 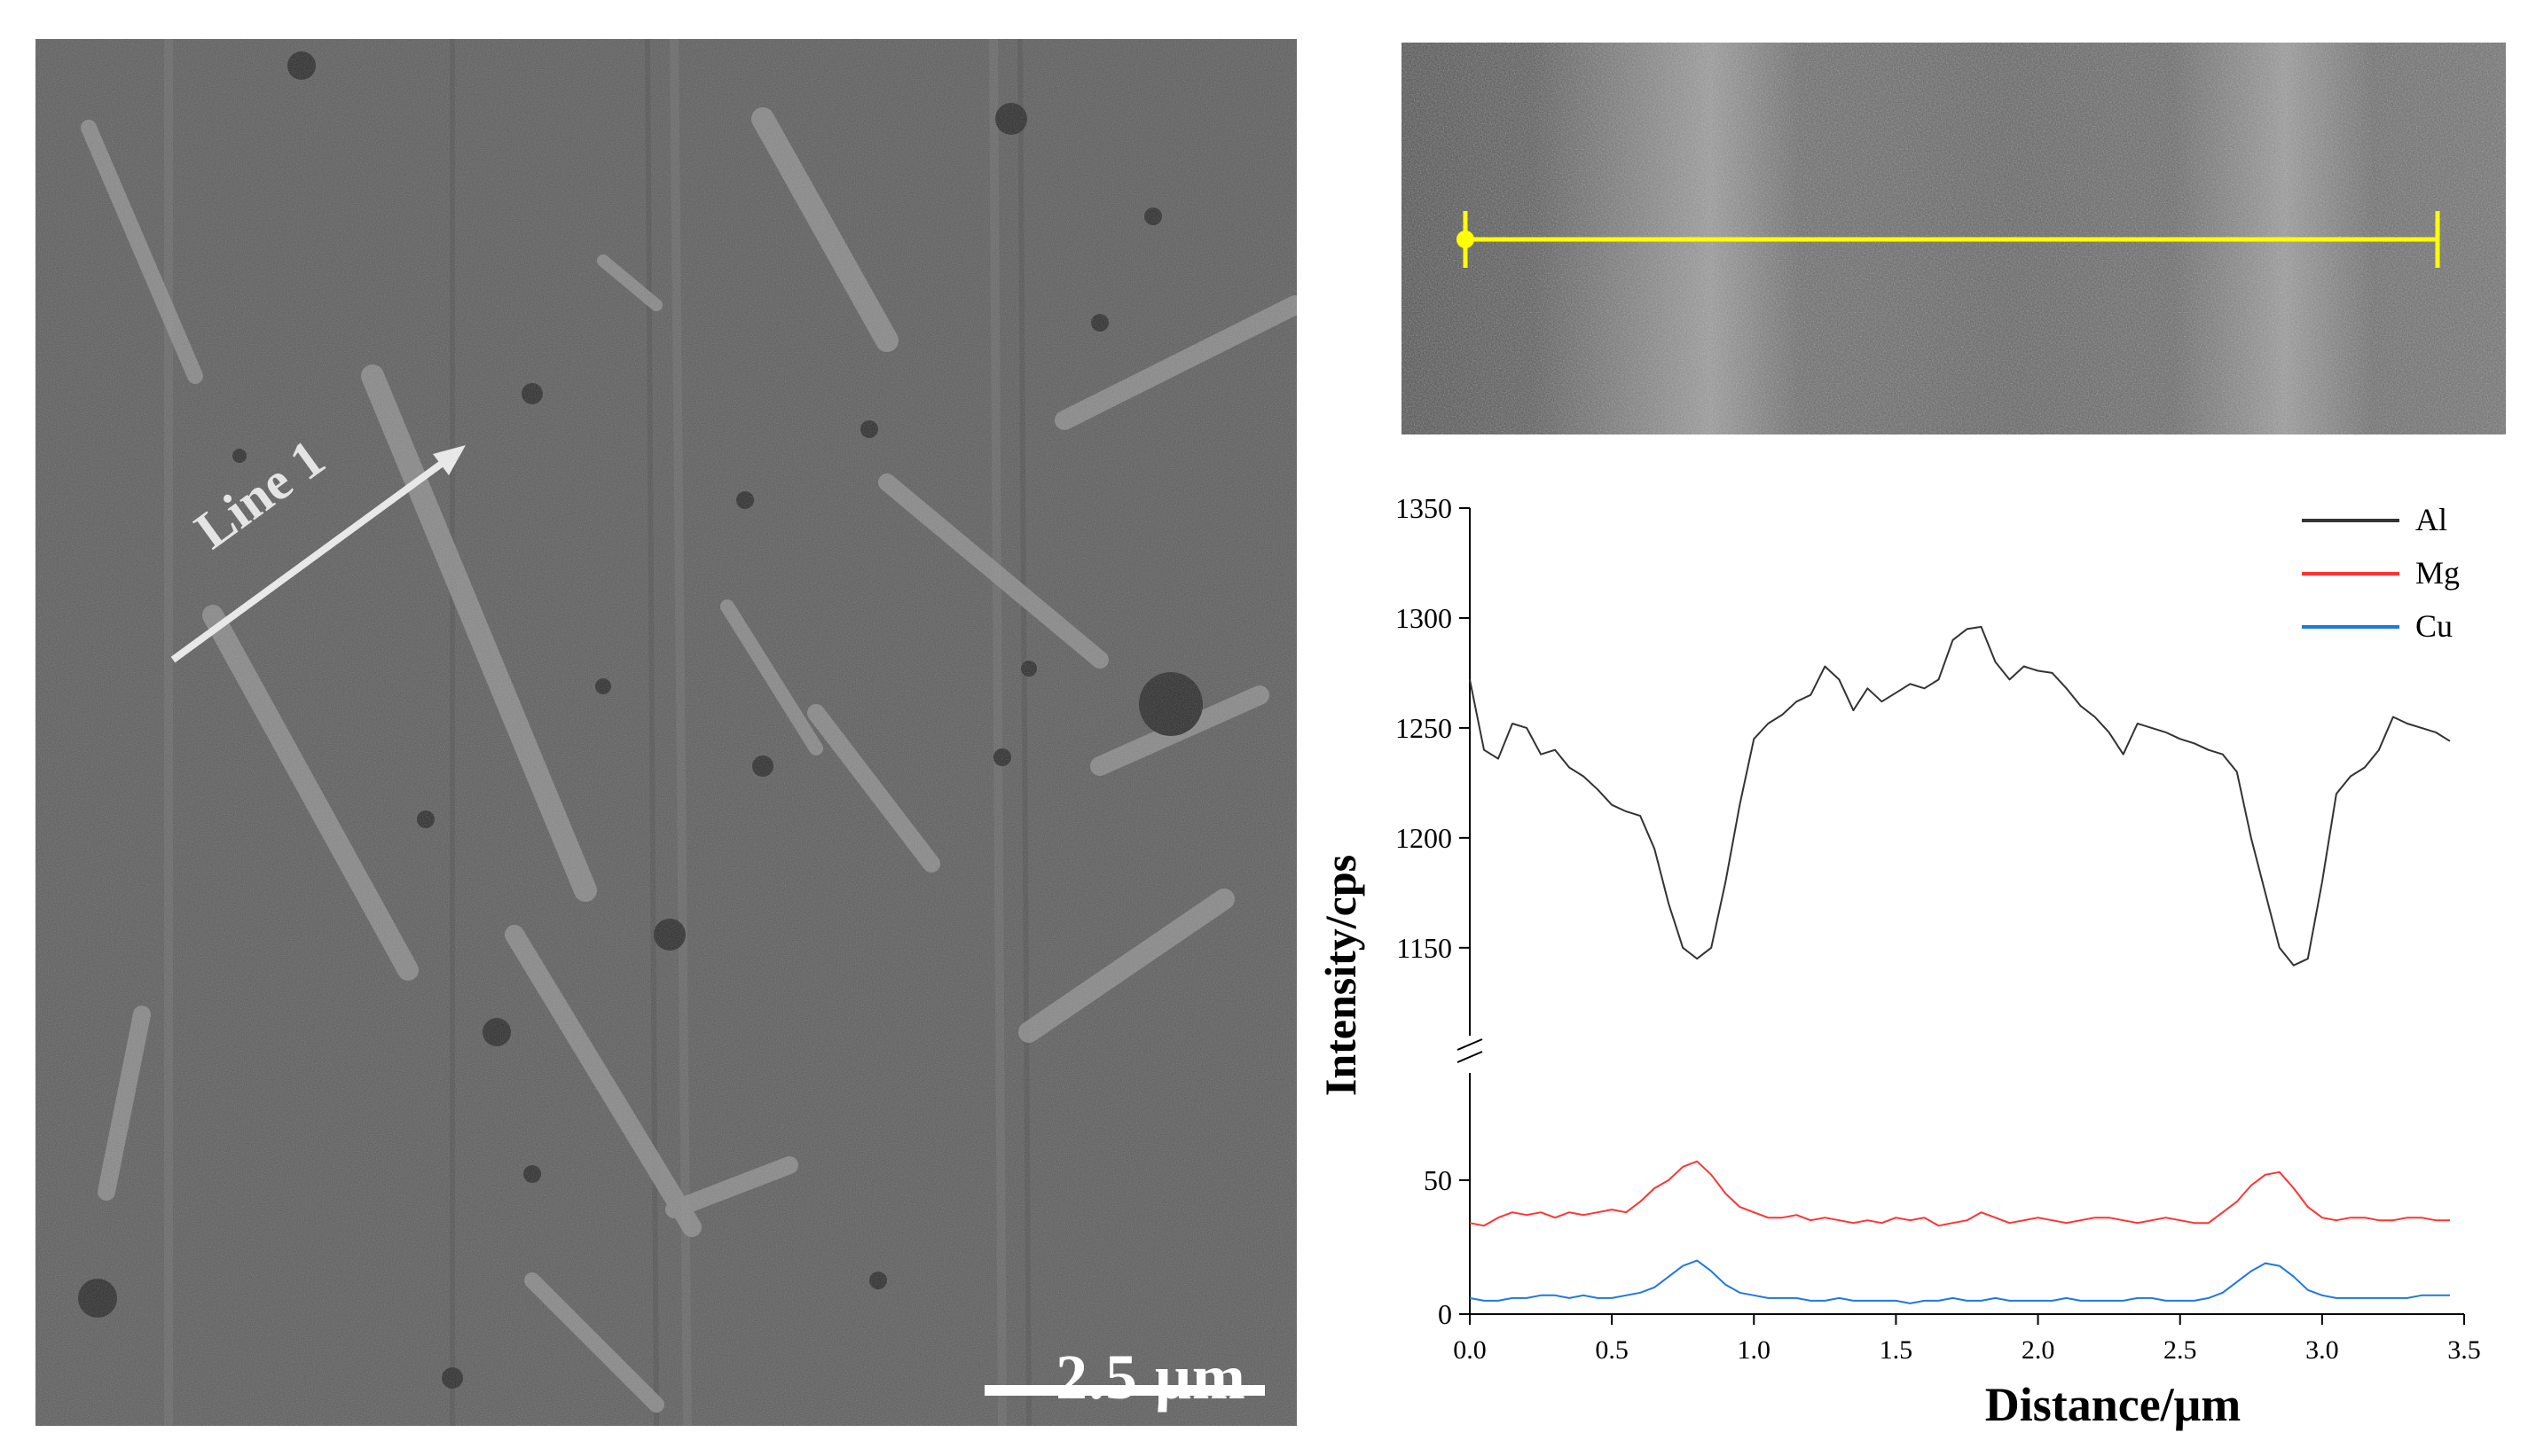 What do you see at coordinates (1948, 239) in the screenshot?
I see `line-scan-marker` at bounding box center [1948, 239].